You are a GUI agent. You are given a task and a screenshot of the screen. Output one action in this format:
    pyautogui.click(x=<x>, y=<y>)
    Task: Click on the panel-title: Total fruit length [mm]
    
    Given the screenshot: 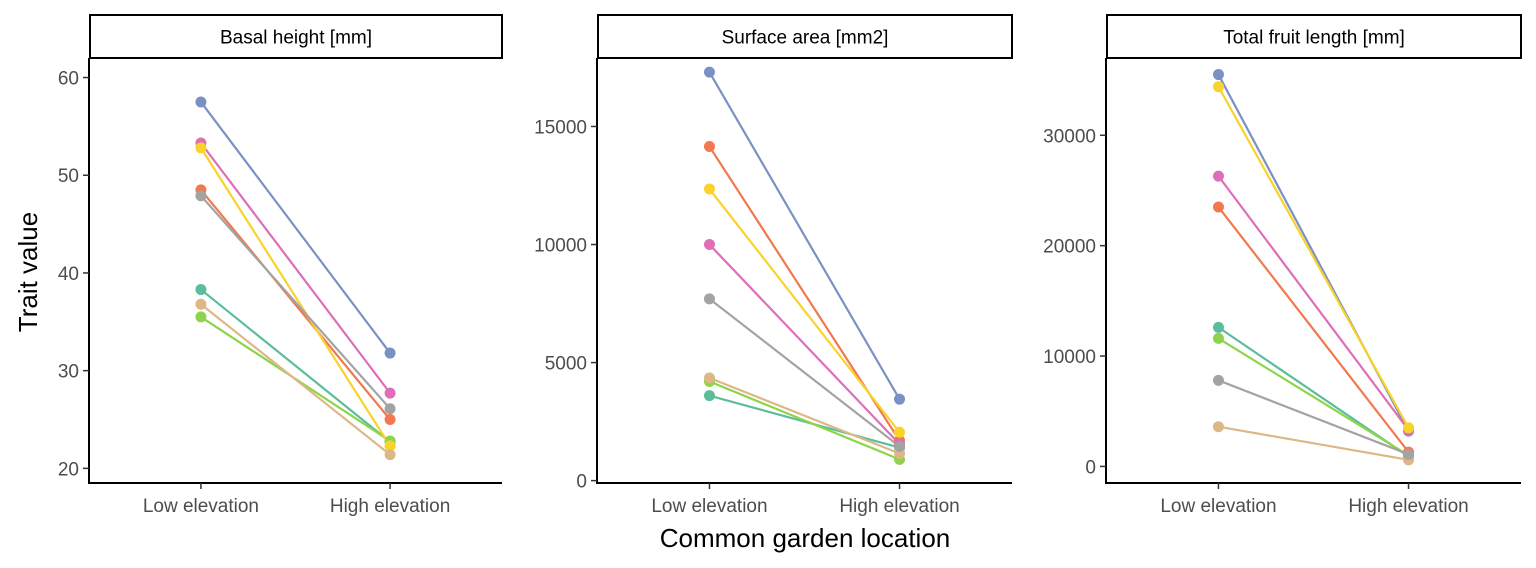 What is the action you would take?
    pyautogui.click(x=1314, y=38)
    